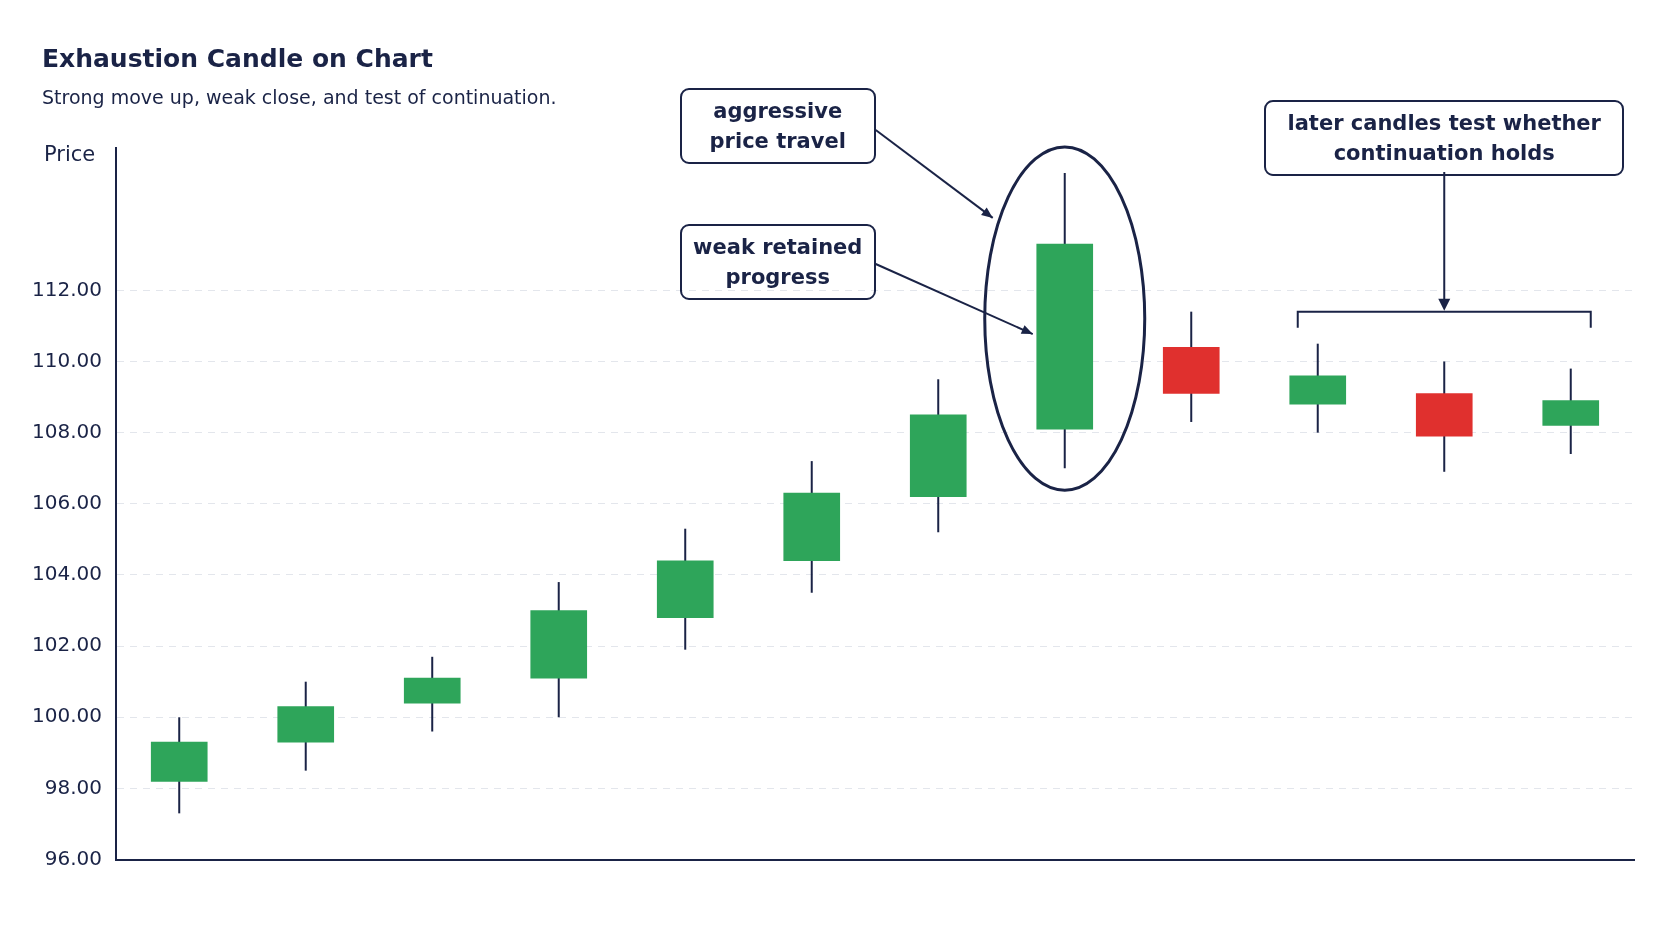  What do you see at coordinates (67, 502) in the screenshot?
I see `y-tick-label: 106.00` at bounding box center [67, 502].